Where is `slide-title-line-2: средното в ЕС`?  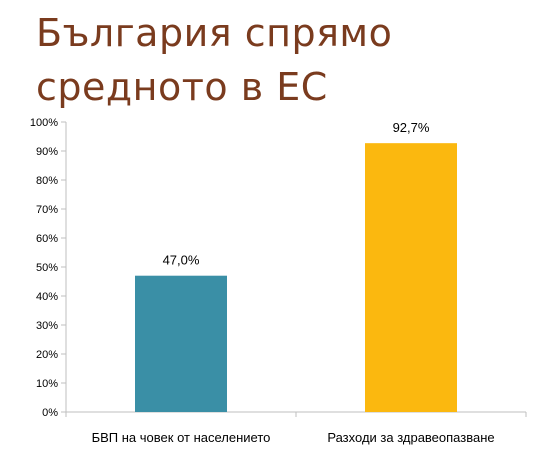
slide-title-line-2: средното в ЕС is located at coordinates (182, 87).